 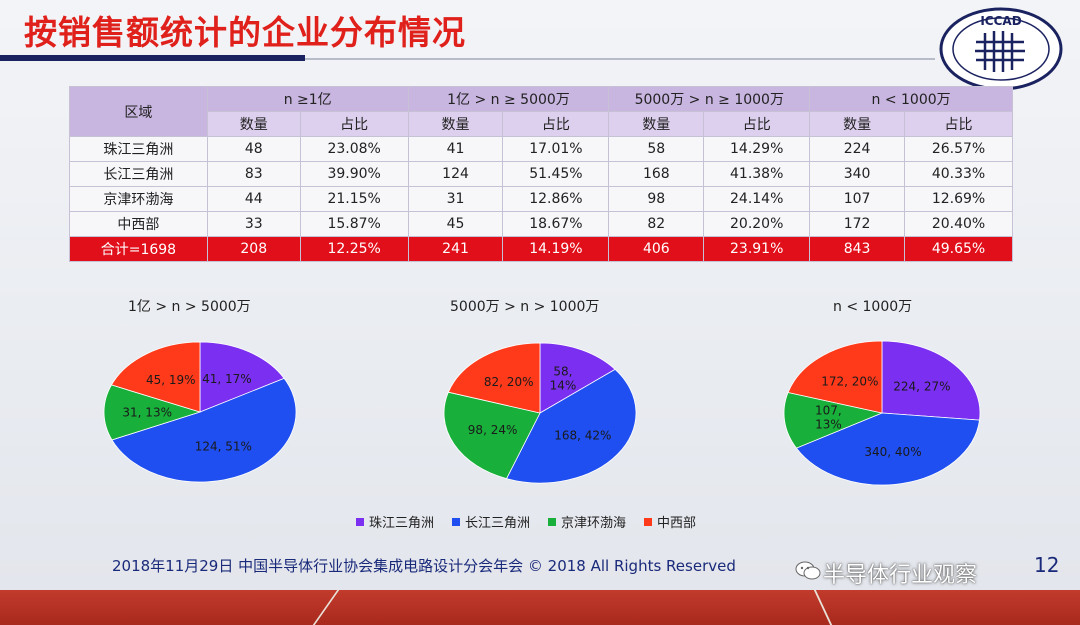 What do you see at coordinates (540, 607) in the screenshot?
I see `stage-floor` at bounding box center [540, 607].